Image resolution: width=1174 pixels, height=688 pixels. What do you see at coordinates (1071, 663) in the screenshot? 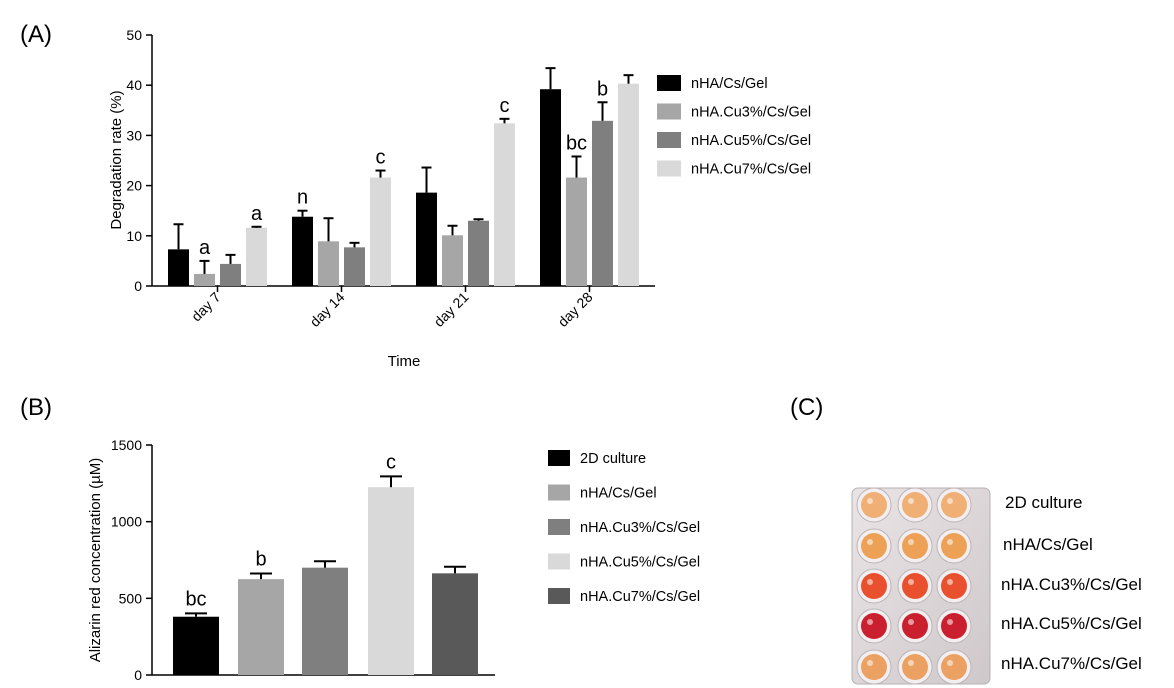
I see `photo-row-label: nHA.Cu7%/Cs/Gel` at bounding box center [1071, 663].